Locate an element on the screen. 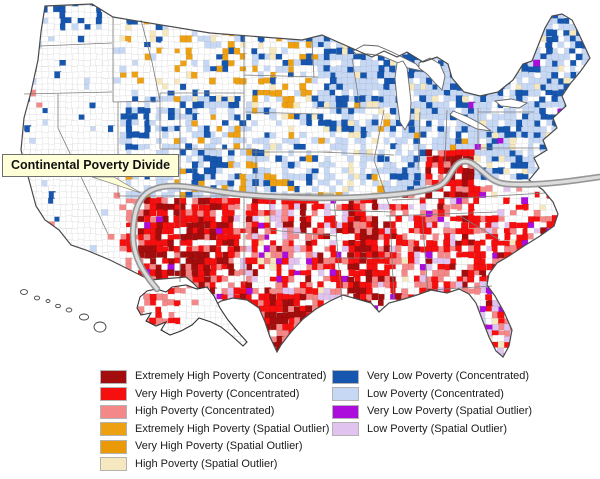  great-lakes is located at coordinates (440, 88).